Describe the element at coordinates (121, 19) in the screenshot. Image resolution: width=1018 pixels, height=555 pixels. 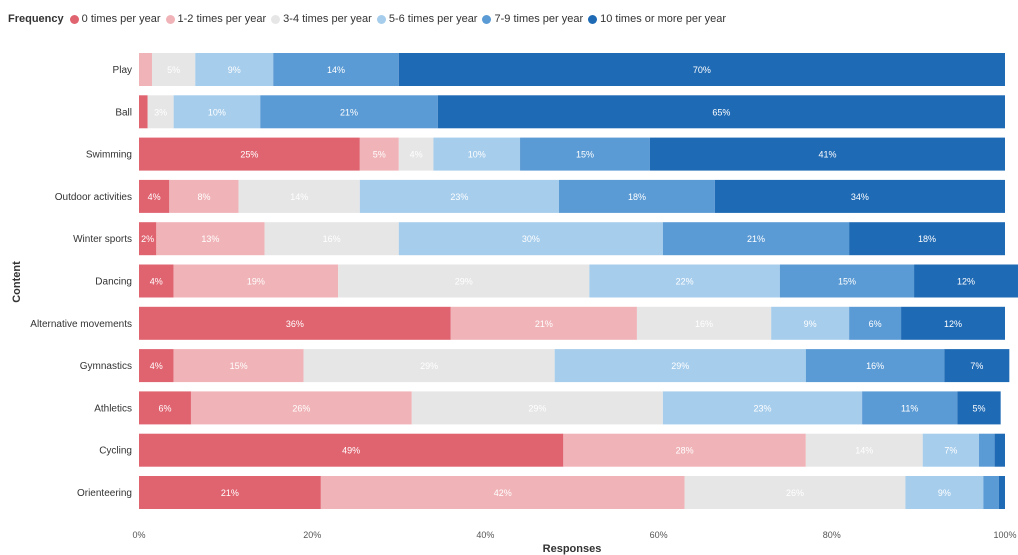
I see `legend-label-0: 0 times per year` at that location.